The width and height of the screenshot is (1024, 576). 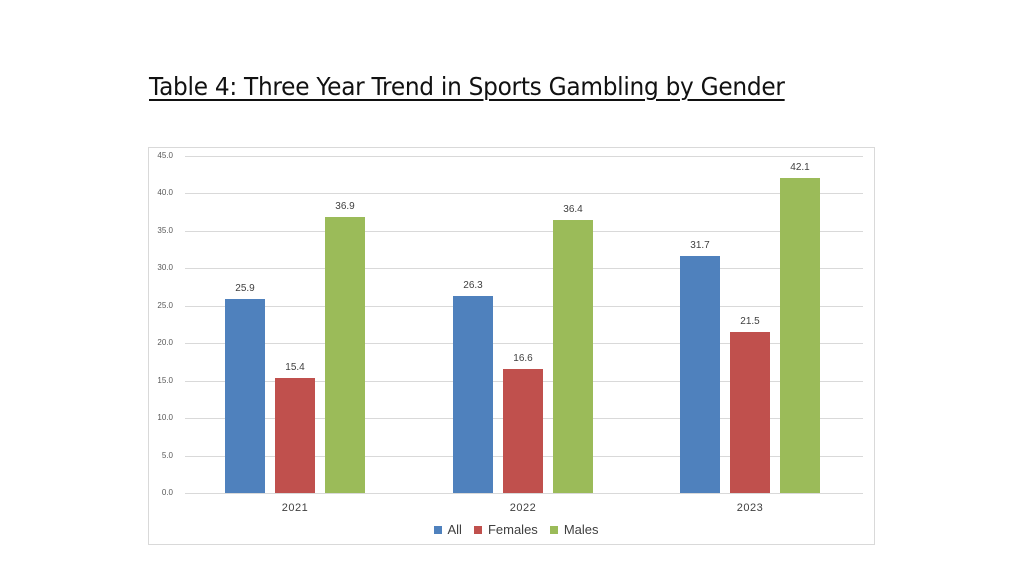 I want to click on y-tick-label: 5.0, so click(x=167, y=455).